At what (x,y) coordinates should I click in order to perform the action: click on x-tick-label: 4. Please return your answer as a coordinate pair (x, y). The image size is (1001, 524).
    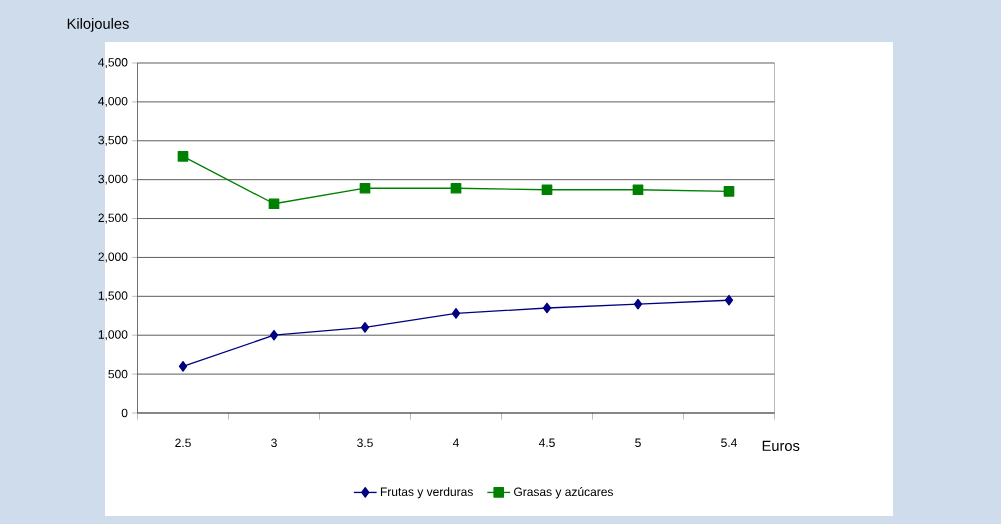
    Looking at the image, I should click on (455, 442).